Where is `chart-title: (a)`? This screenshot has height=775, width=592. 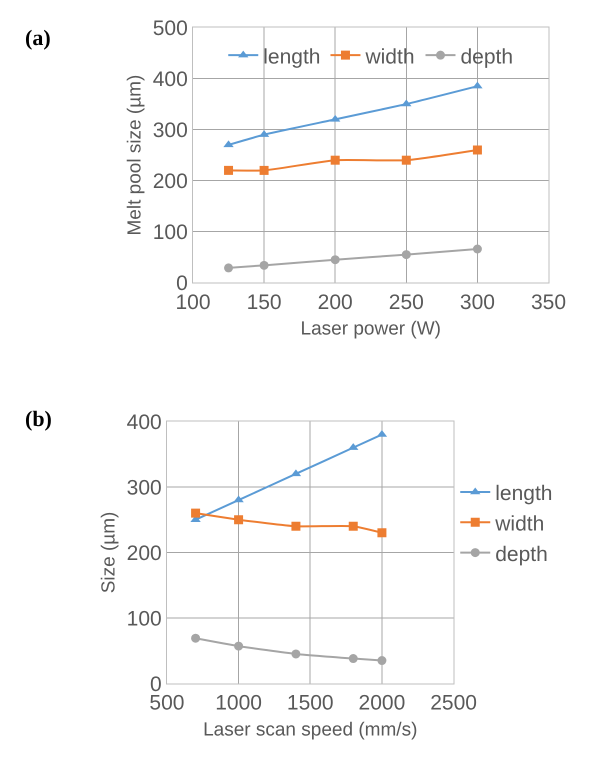 chart-title: (a) is located at coordinates (38, 37).